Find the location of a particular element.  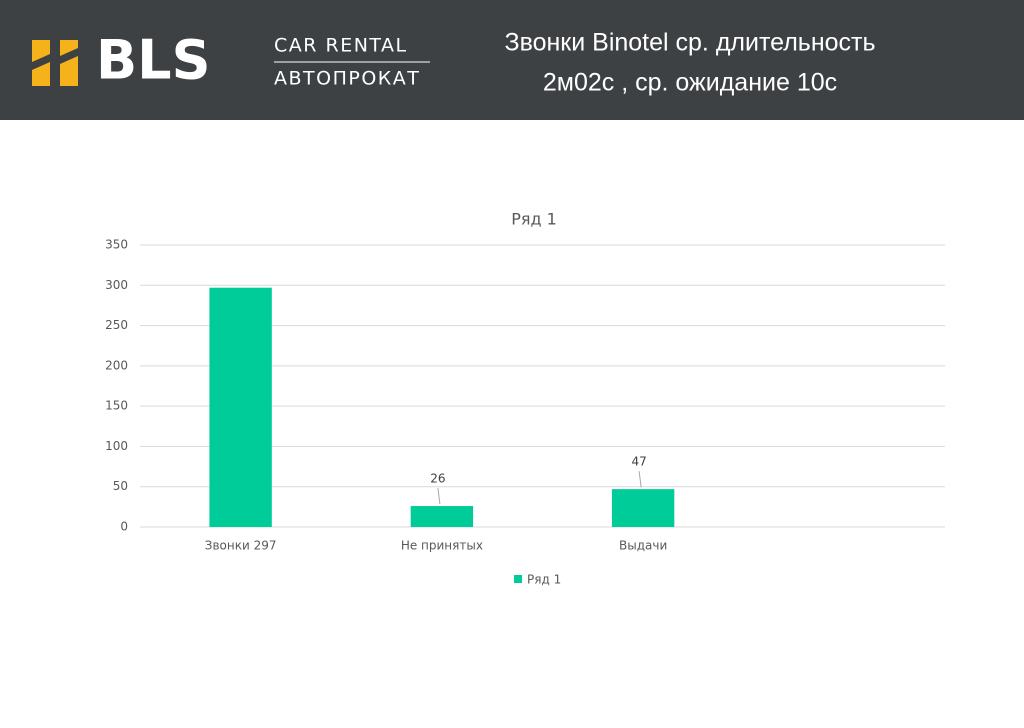

x-tick-label: Не принятых is located at coordinates (442, 546).